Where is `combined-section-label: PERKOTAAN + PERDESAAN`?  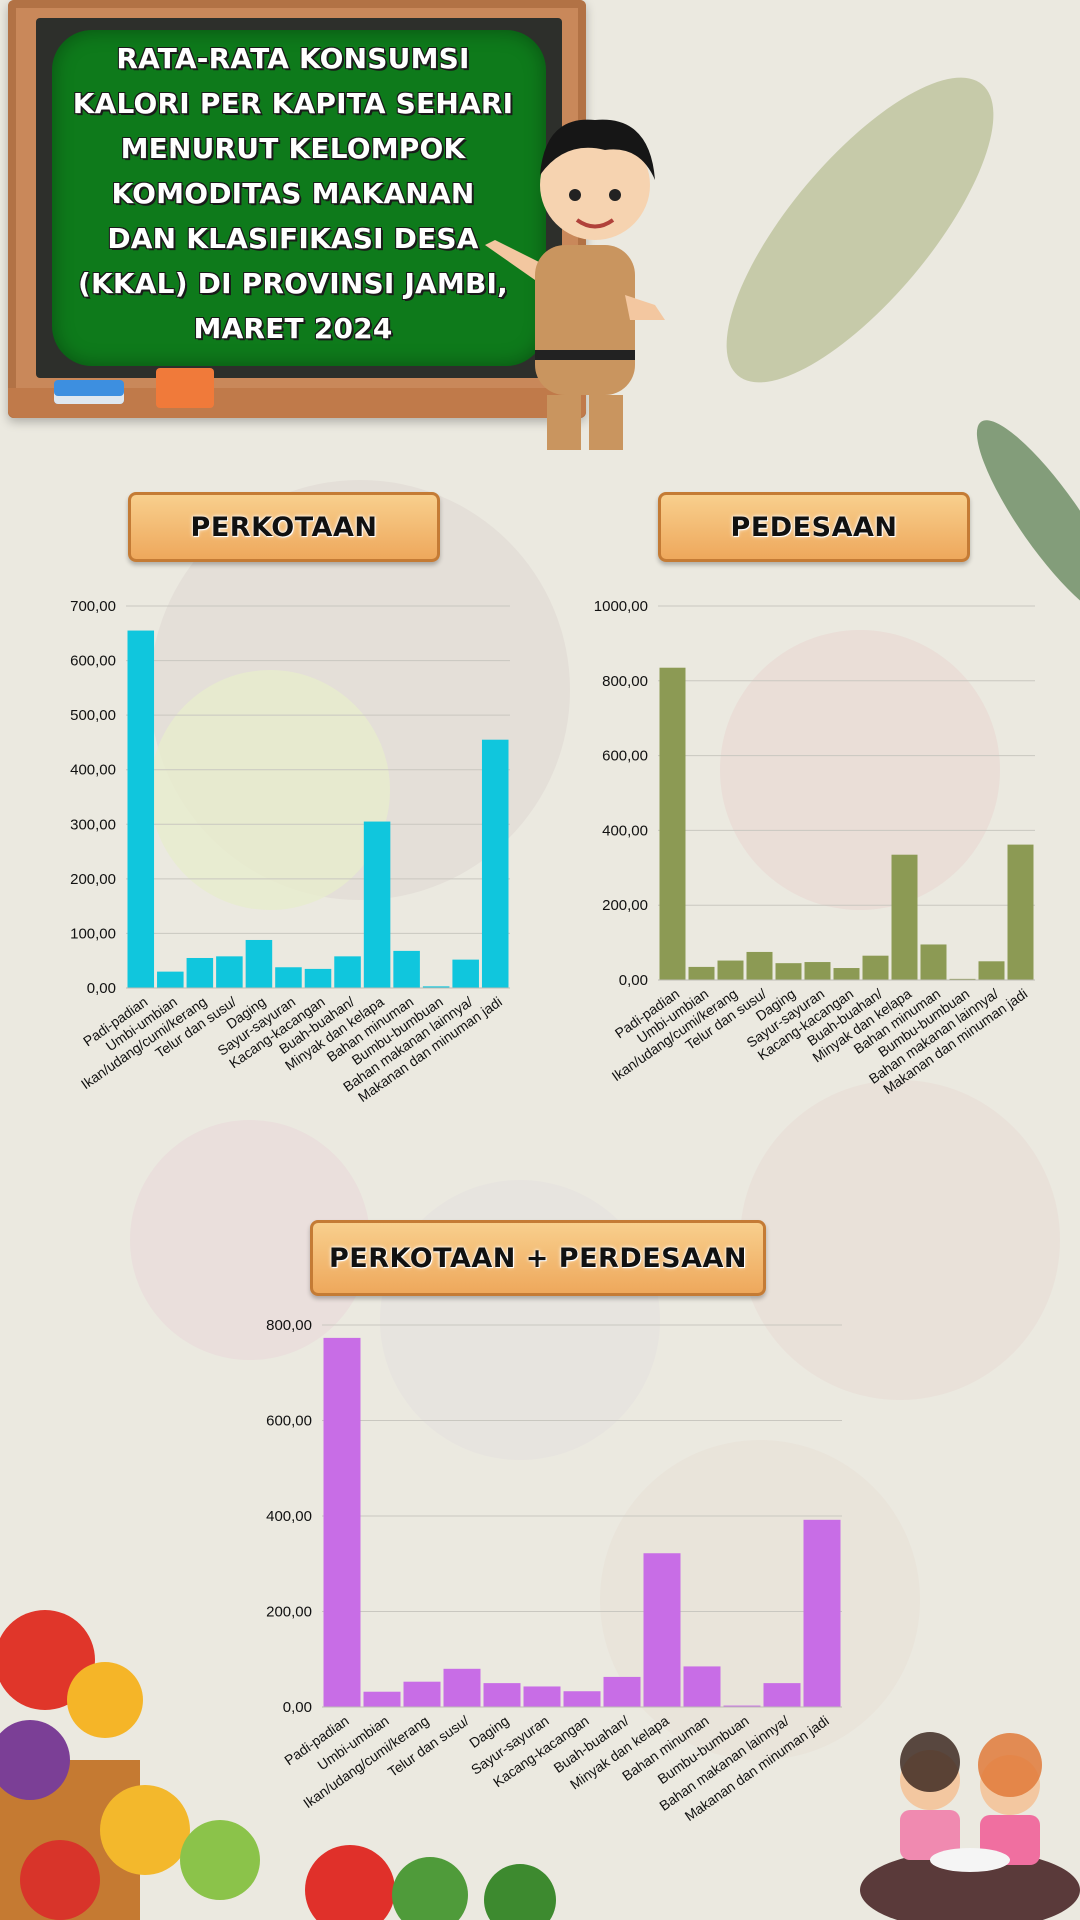 combined-section-label: PERKOTAAN + PERDESAAN is located at coordinates (538, 1258).